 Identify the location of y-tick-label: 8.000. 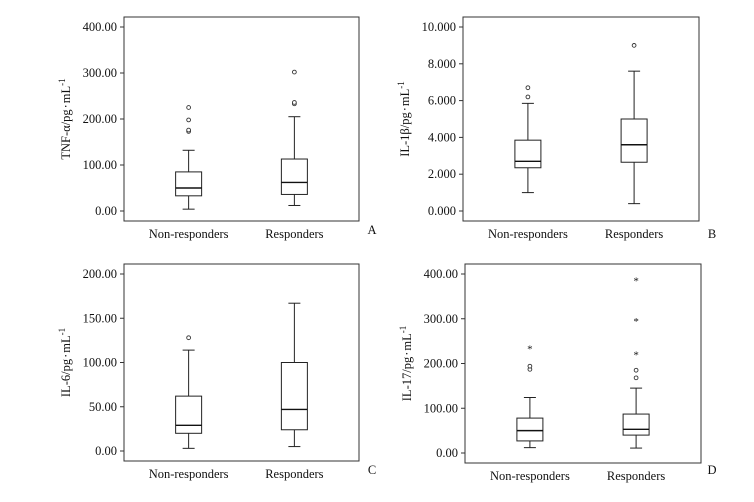
(442, 64).